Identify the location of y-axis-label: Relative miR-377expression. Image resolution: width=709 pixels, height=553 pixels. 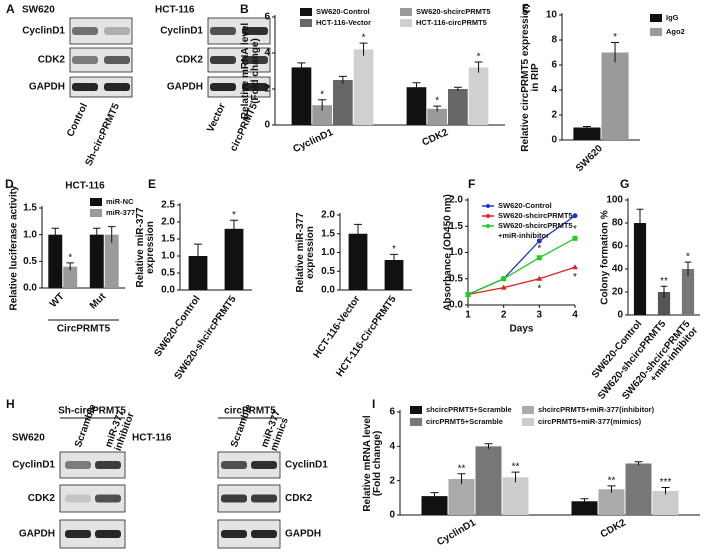
(145, 247).